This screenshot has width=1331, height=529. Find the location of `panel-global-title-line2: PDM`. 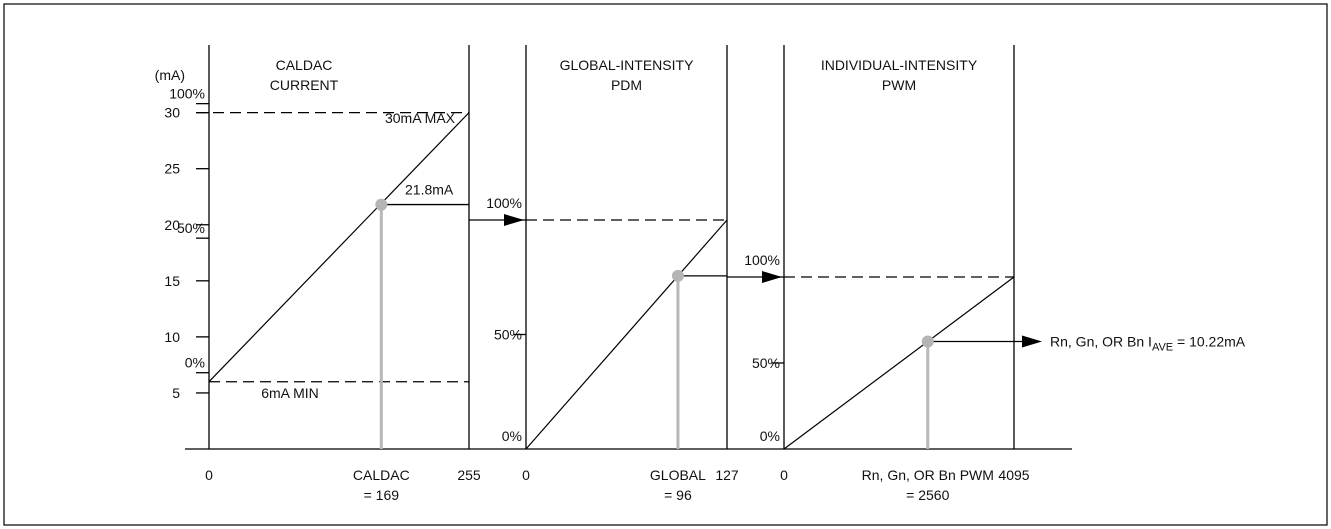

panel-global-title-line2: PDM is located at coordinates (626, 85).